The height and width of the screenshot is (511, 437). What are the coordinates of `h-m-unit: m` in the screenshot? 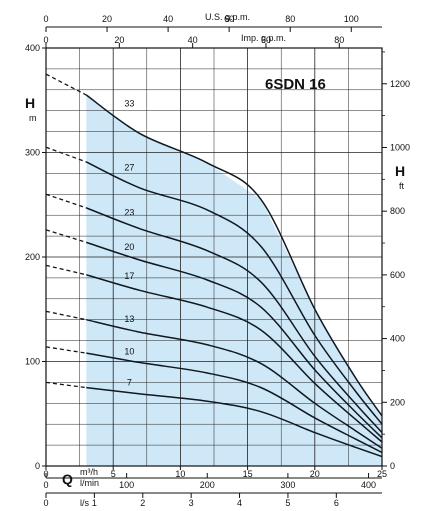 It's located at (33, 118).